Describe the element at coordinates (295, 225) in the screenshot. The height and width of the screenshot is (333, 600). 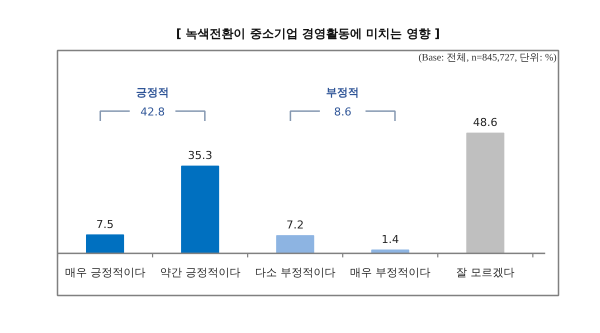
I see `data-label: 7.2` at that location.